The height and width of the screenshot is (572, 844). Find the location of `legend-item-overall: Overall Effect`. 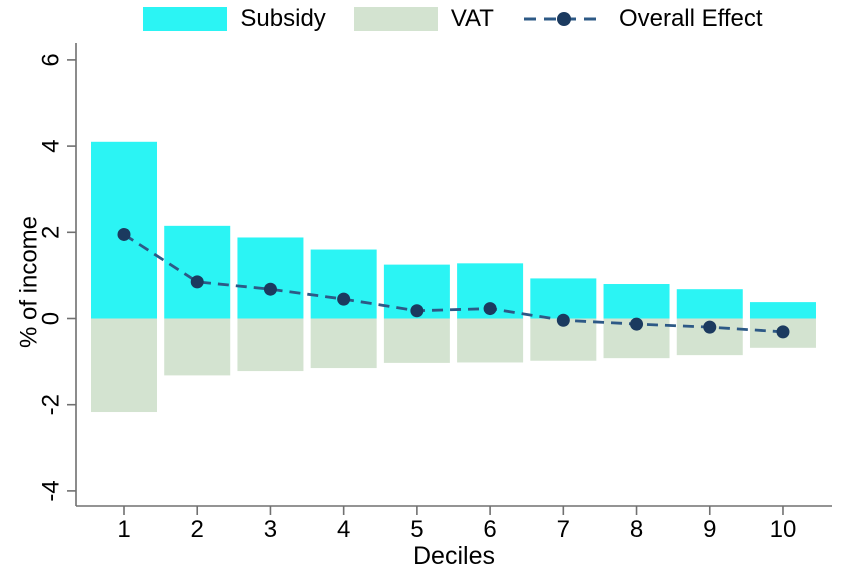

legend-item-overall: Overall Effect is located at coordinates (642, 19).